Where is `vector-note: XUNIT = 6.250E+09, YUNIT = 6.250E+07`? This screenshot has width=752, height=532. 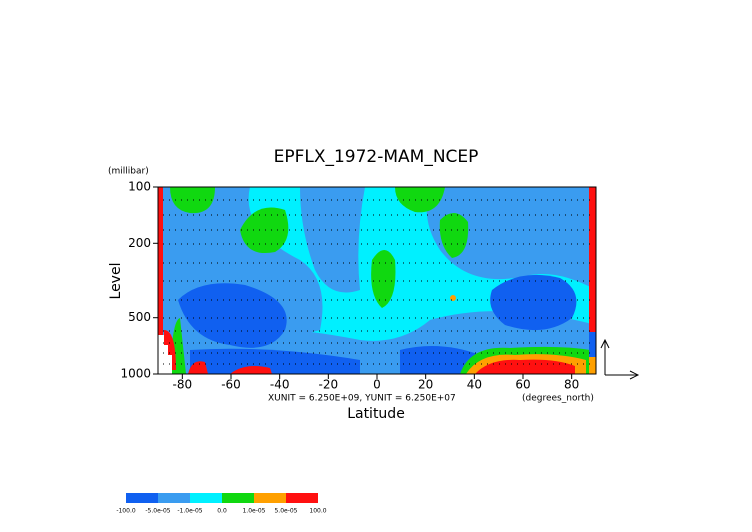
vector-note: XUNIT = 6.250E+09, YUNIT = 6.250E+07 is located at coordinates (362, 399).